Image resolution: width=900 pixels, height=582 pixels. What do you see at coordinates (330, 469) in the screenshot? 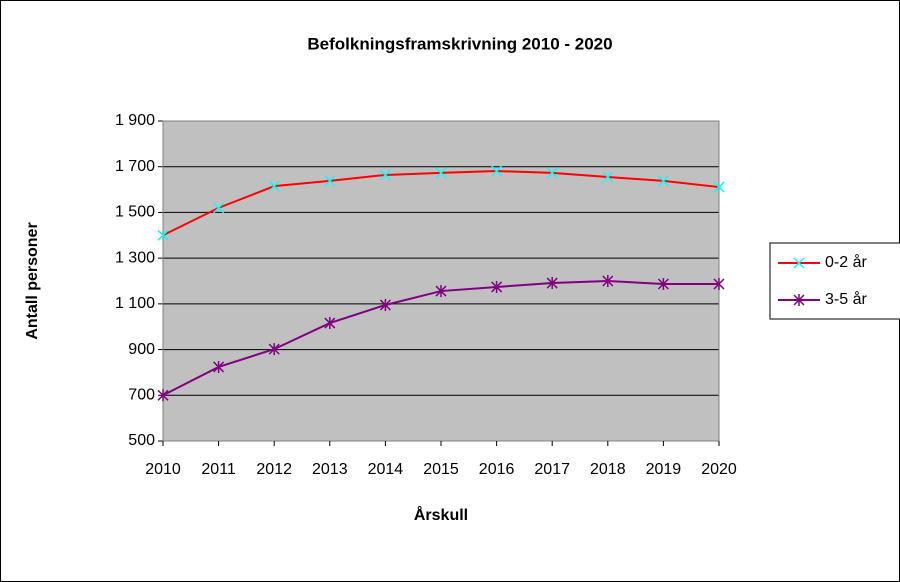
I see `x-tick-label: 2013` at bounding box center [330, 469].